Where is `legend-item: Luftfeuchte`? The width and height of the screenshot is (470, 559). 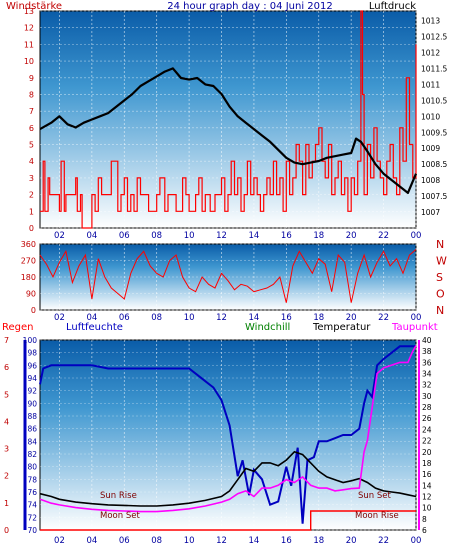
legend-item: Luftfeuchte is located at coordinates (94, 327).